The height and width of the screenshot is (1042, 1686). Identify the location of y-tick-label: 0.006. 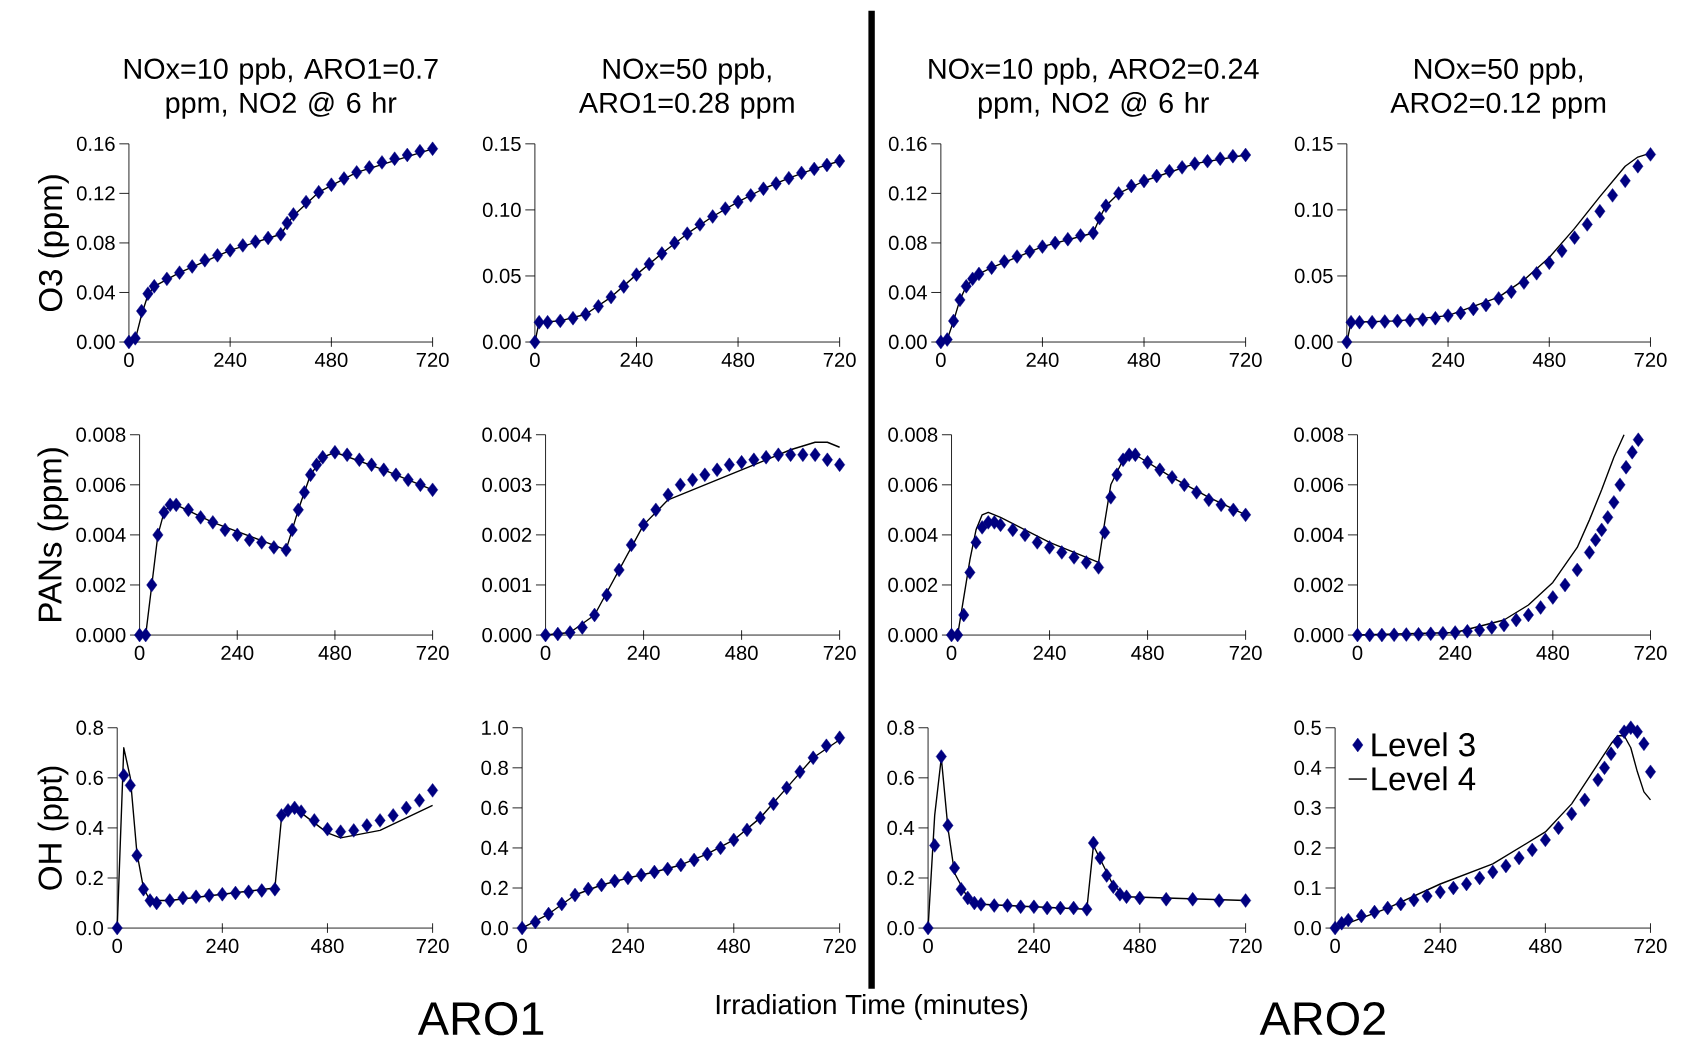
(101, 484).